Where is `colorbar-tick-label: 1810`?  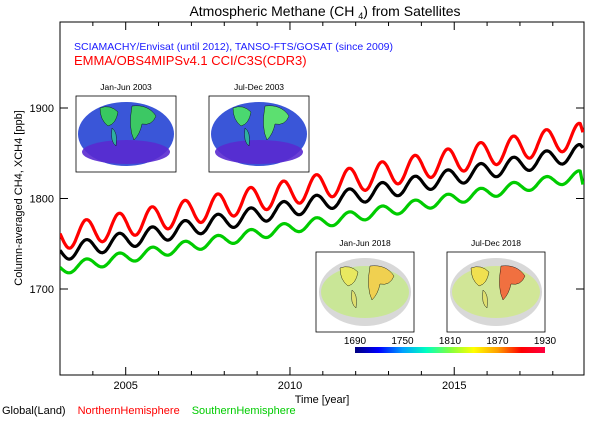
colorbar-tick-label: 1810 is located at coordinates (450, 341).